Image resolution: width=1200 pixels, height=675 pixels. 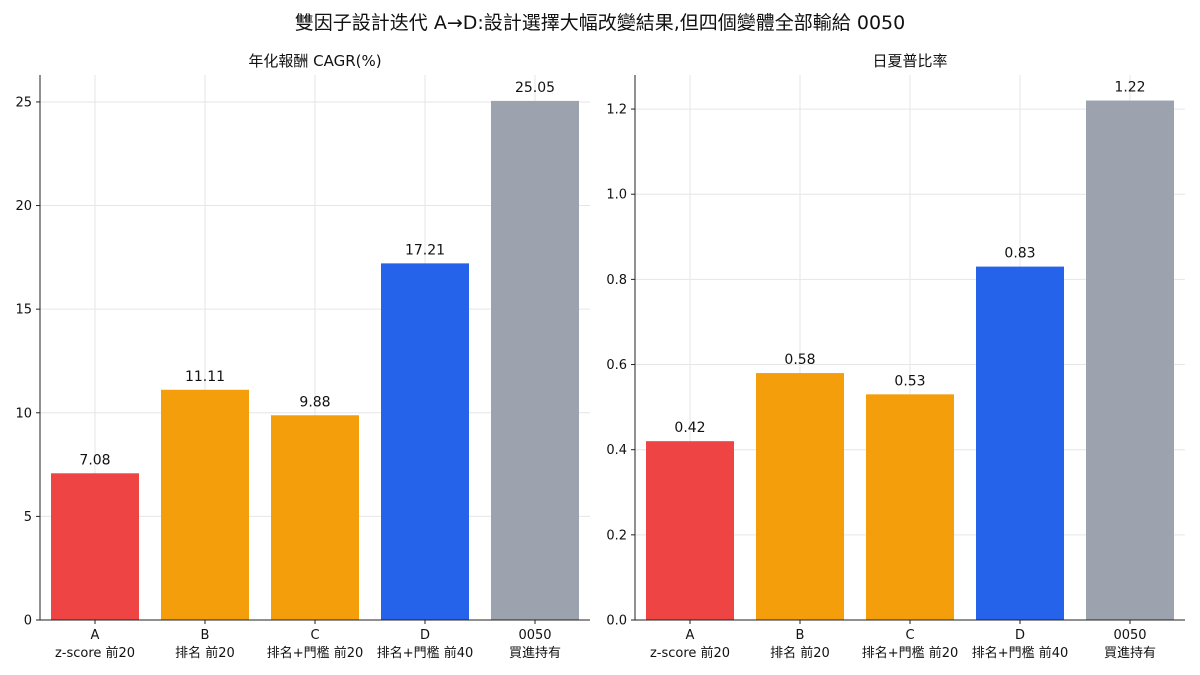 I want to click on data-label: 7.08, so click(x=94, y=460).